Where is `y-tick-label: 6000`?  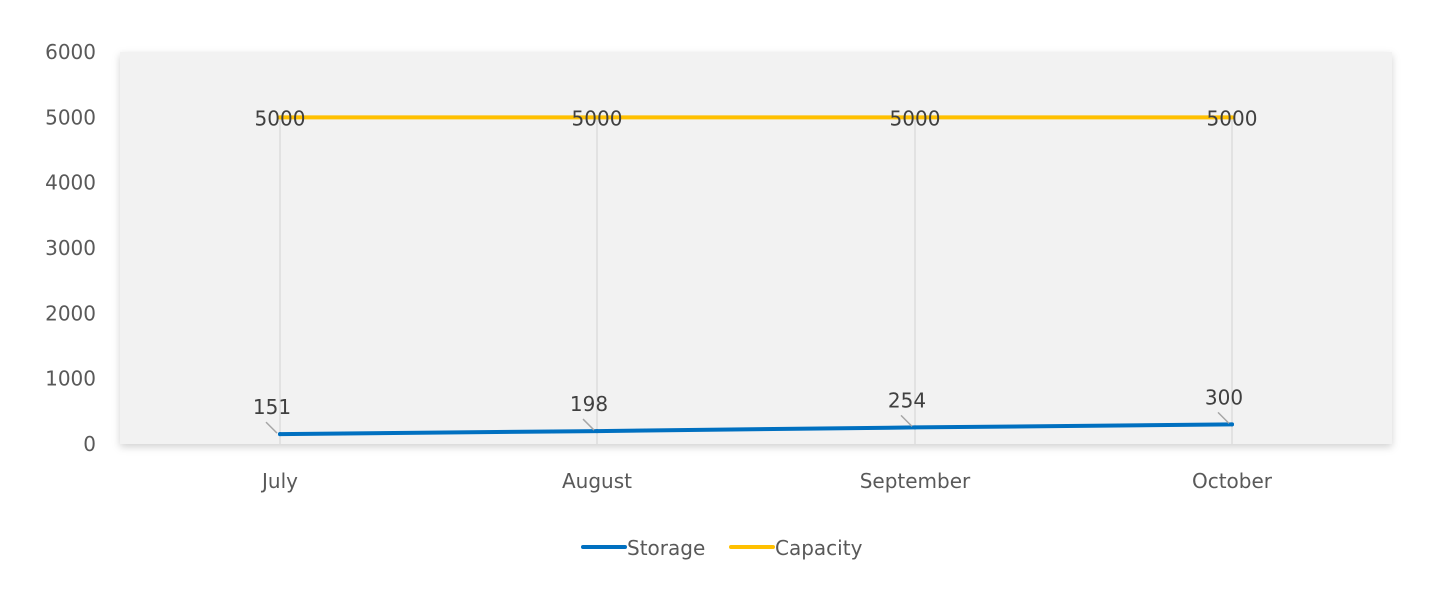 y-tick-label: 6000 is located at coordinates (70, 52).